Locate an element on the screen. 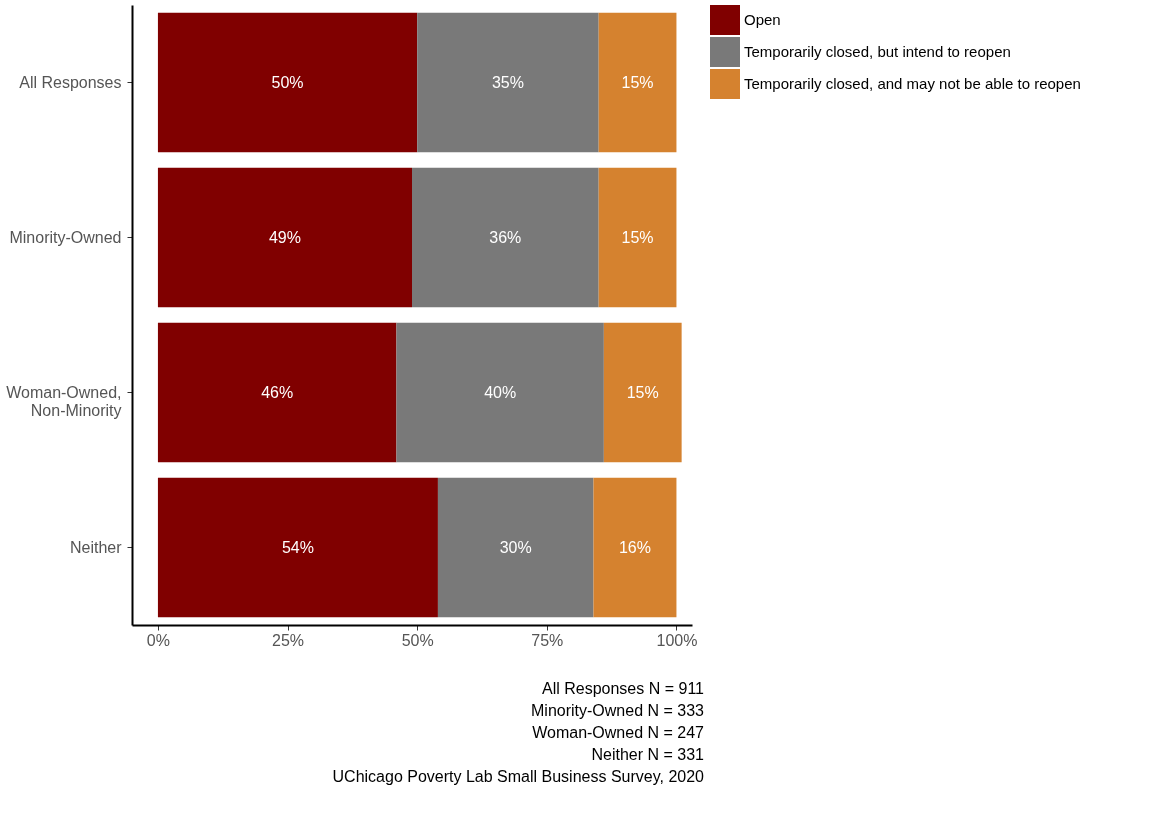  data-label: 36% is located at coordinates (505, 237).